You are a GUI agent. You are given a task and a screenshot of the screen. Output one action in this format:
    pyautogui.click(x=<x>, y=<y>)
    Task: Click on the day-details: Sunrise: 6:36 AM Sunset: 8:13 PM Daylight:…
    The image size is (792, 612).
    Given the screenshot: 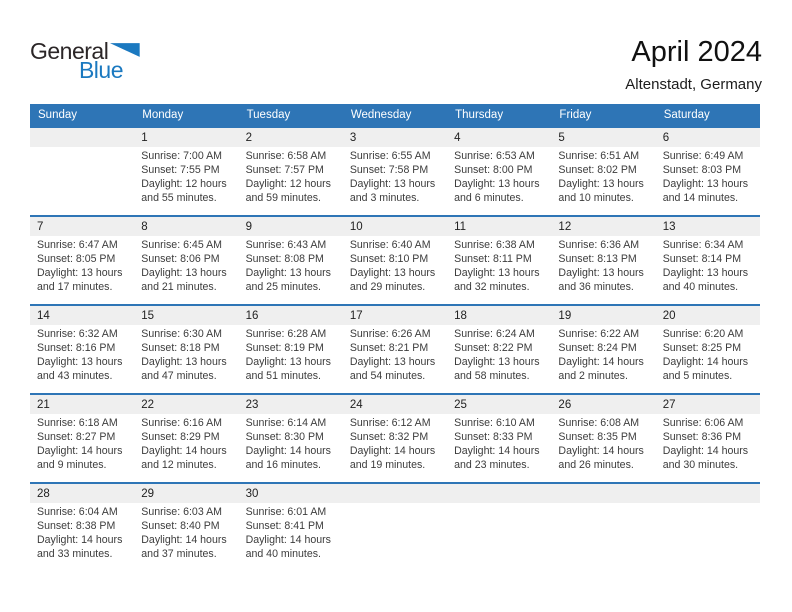 What is the action you would take?
    pyautogui.click(x=603, y=270)
    